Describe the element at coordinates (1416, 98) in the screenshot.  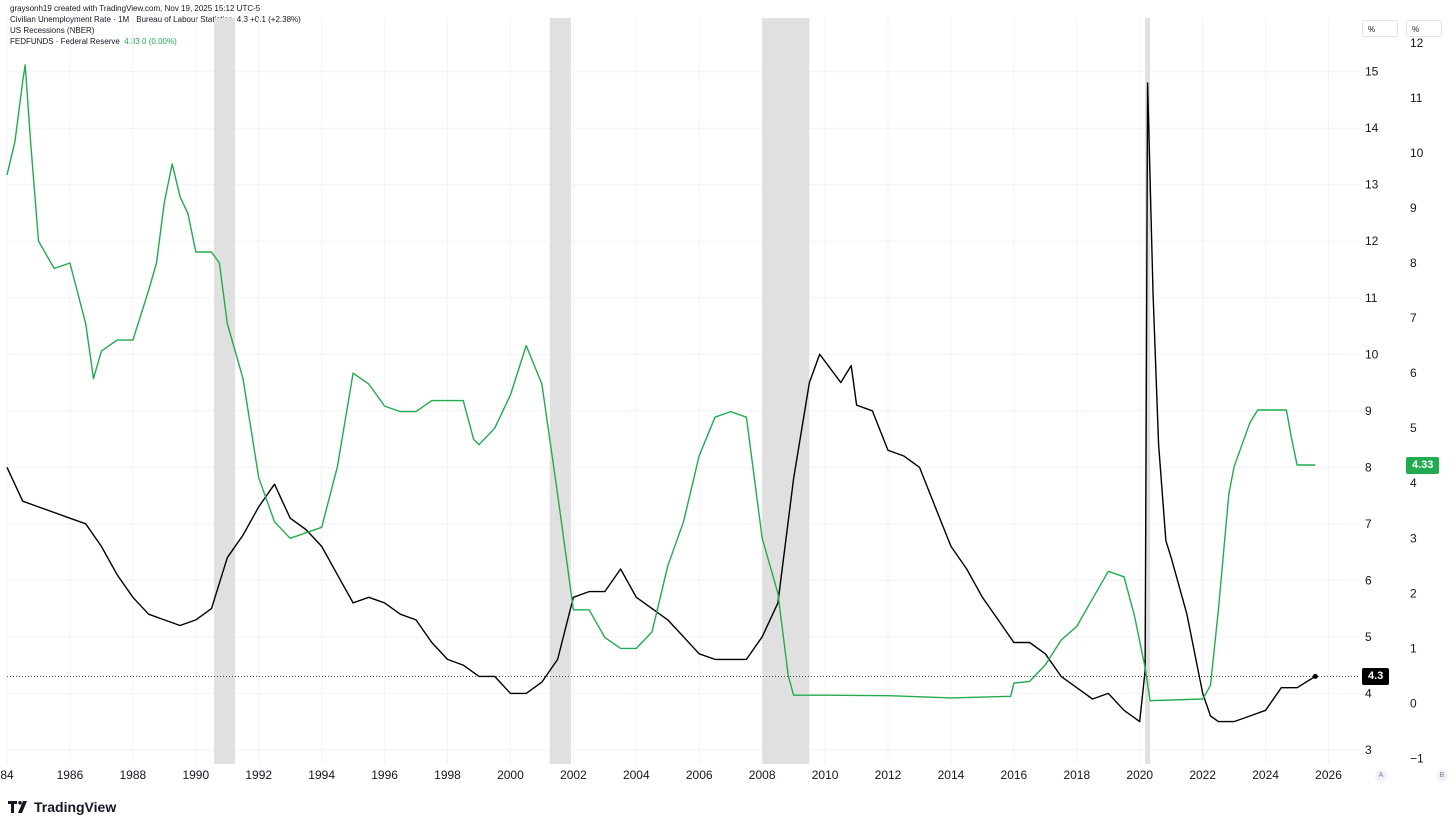
I see `fedfunds-axis-tick: 11` at that location.